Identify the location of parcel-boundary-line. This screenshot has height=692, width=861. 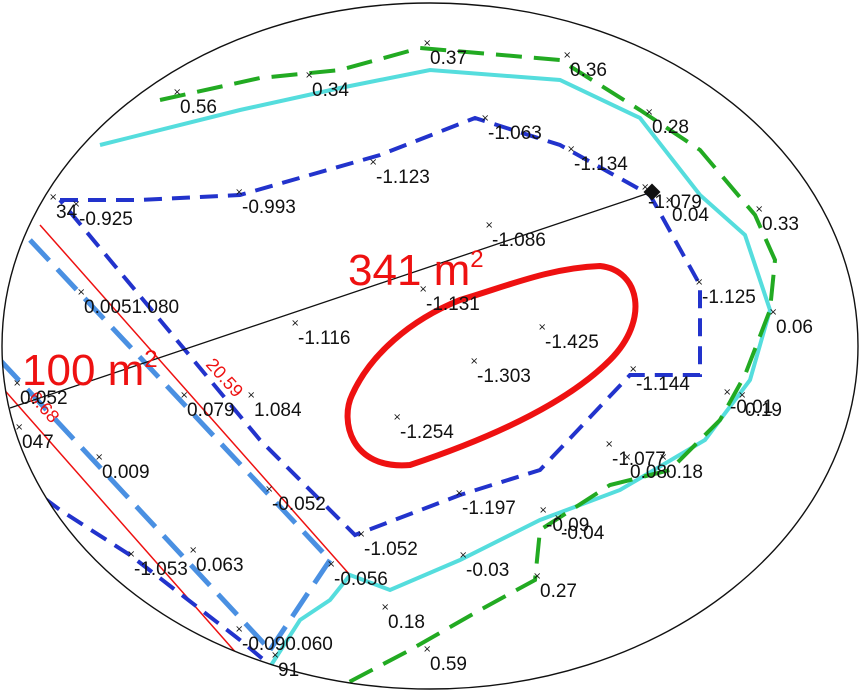
(131, 532).